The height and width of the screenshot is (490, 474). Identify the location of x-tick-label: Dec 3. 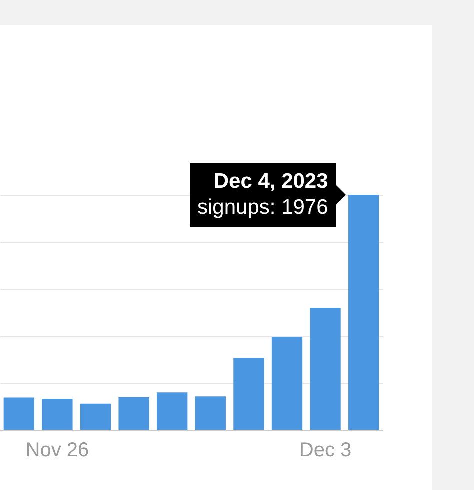
(325, 451).